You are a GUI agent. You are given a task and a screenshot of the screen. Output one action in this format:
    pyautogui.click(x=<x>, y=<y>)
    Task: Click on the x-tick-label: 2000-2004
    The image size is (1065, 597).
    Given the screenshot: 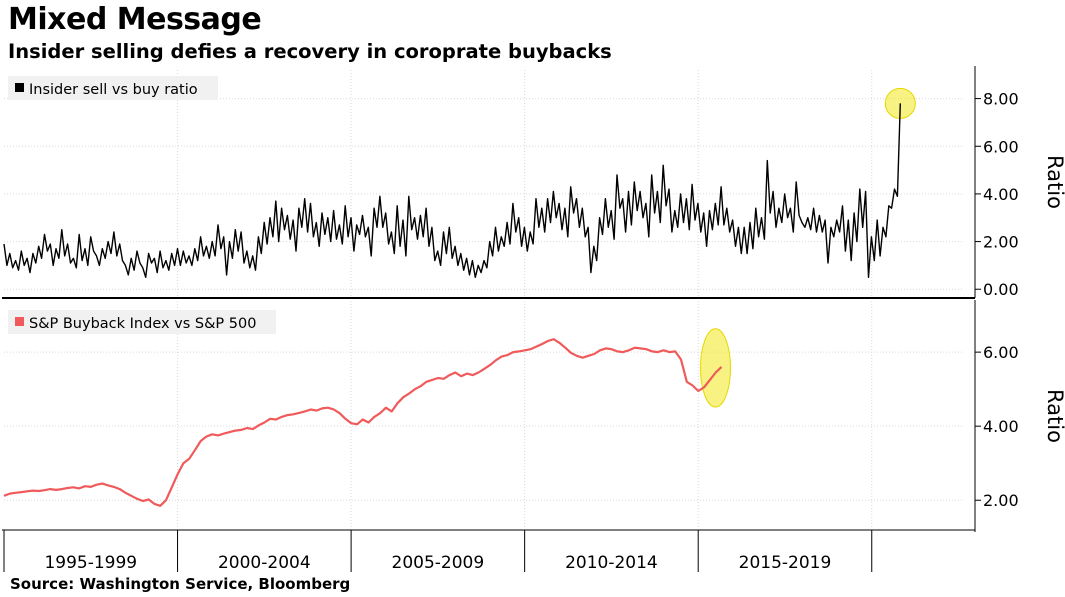 What is the action you would take?
    pyautogui.click(x=264, y=563)
    